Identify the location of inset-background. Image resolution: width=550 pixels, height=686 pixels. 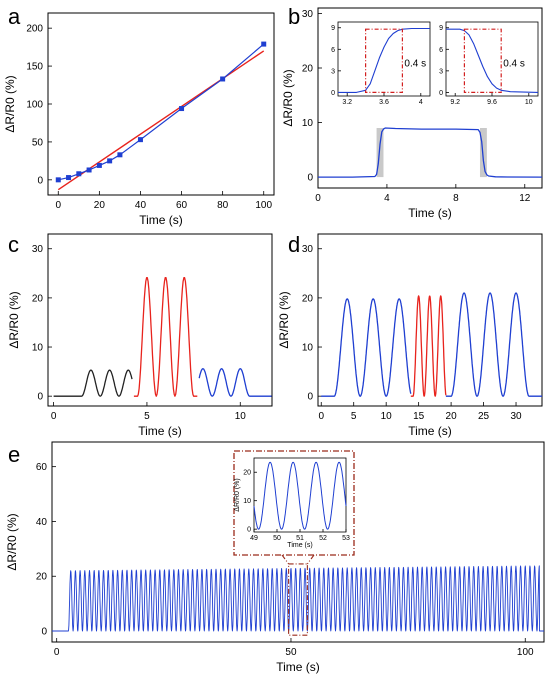
(384, 59).